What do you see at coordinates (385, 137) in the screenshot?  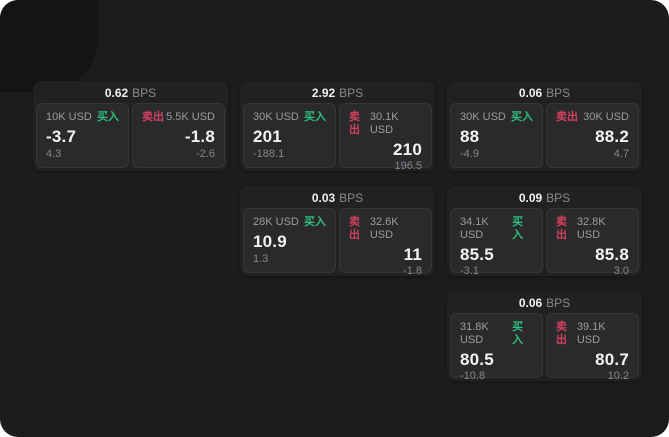 I see `sell-quote-panel: 卖出 30.1K USD 210 196.5` at bounding box center [385, 137].